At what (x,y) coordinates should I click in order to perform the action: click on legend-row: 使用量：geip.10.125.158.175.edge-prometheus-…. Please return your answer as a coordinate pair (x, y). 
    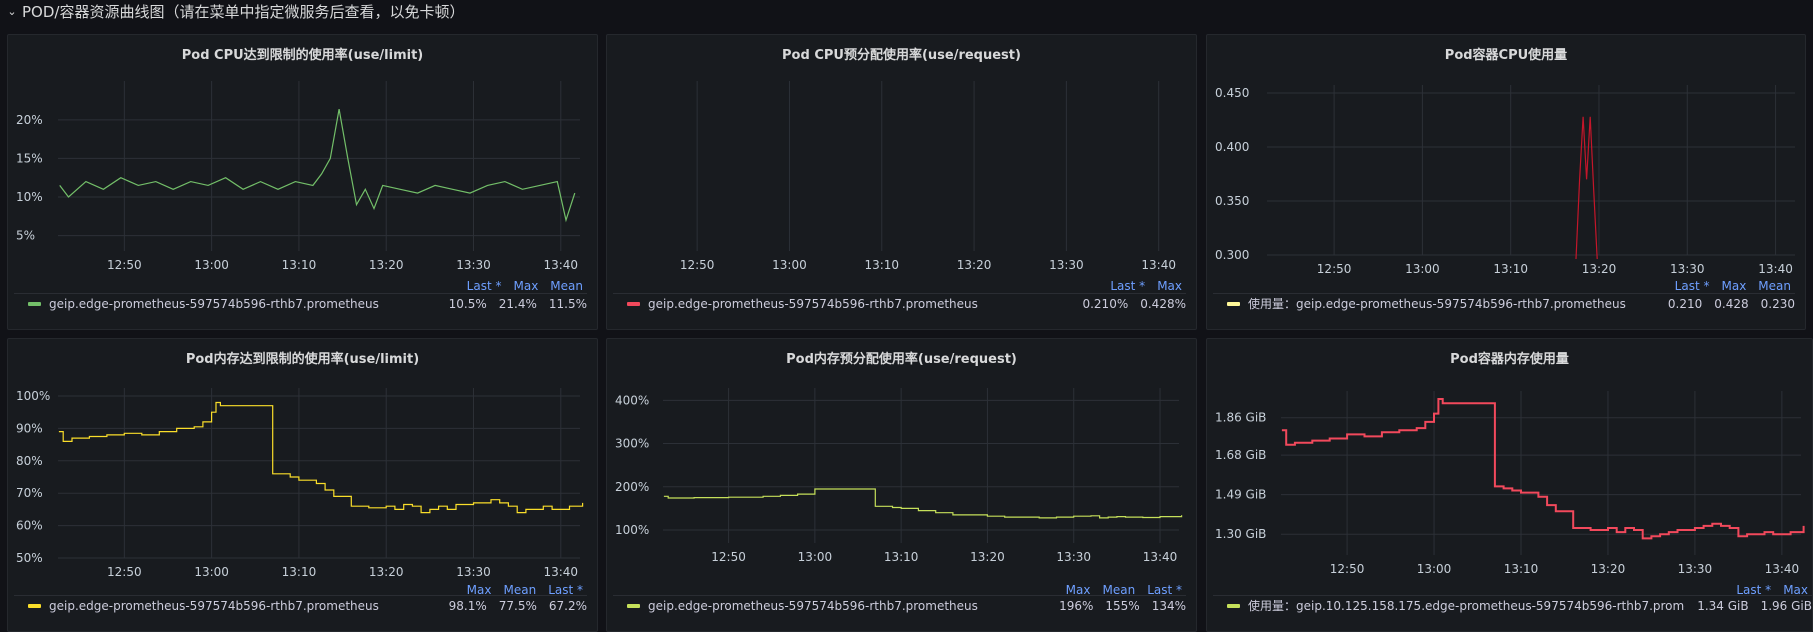
    Looking at the image, I should click on (1512, 605).